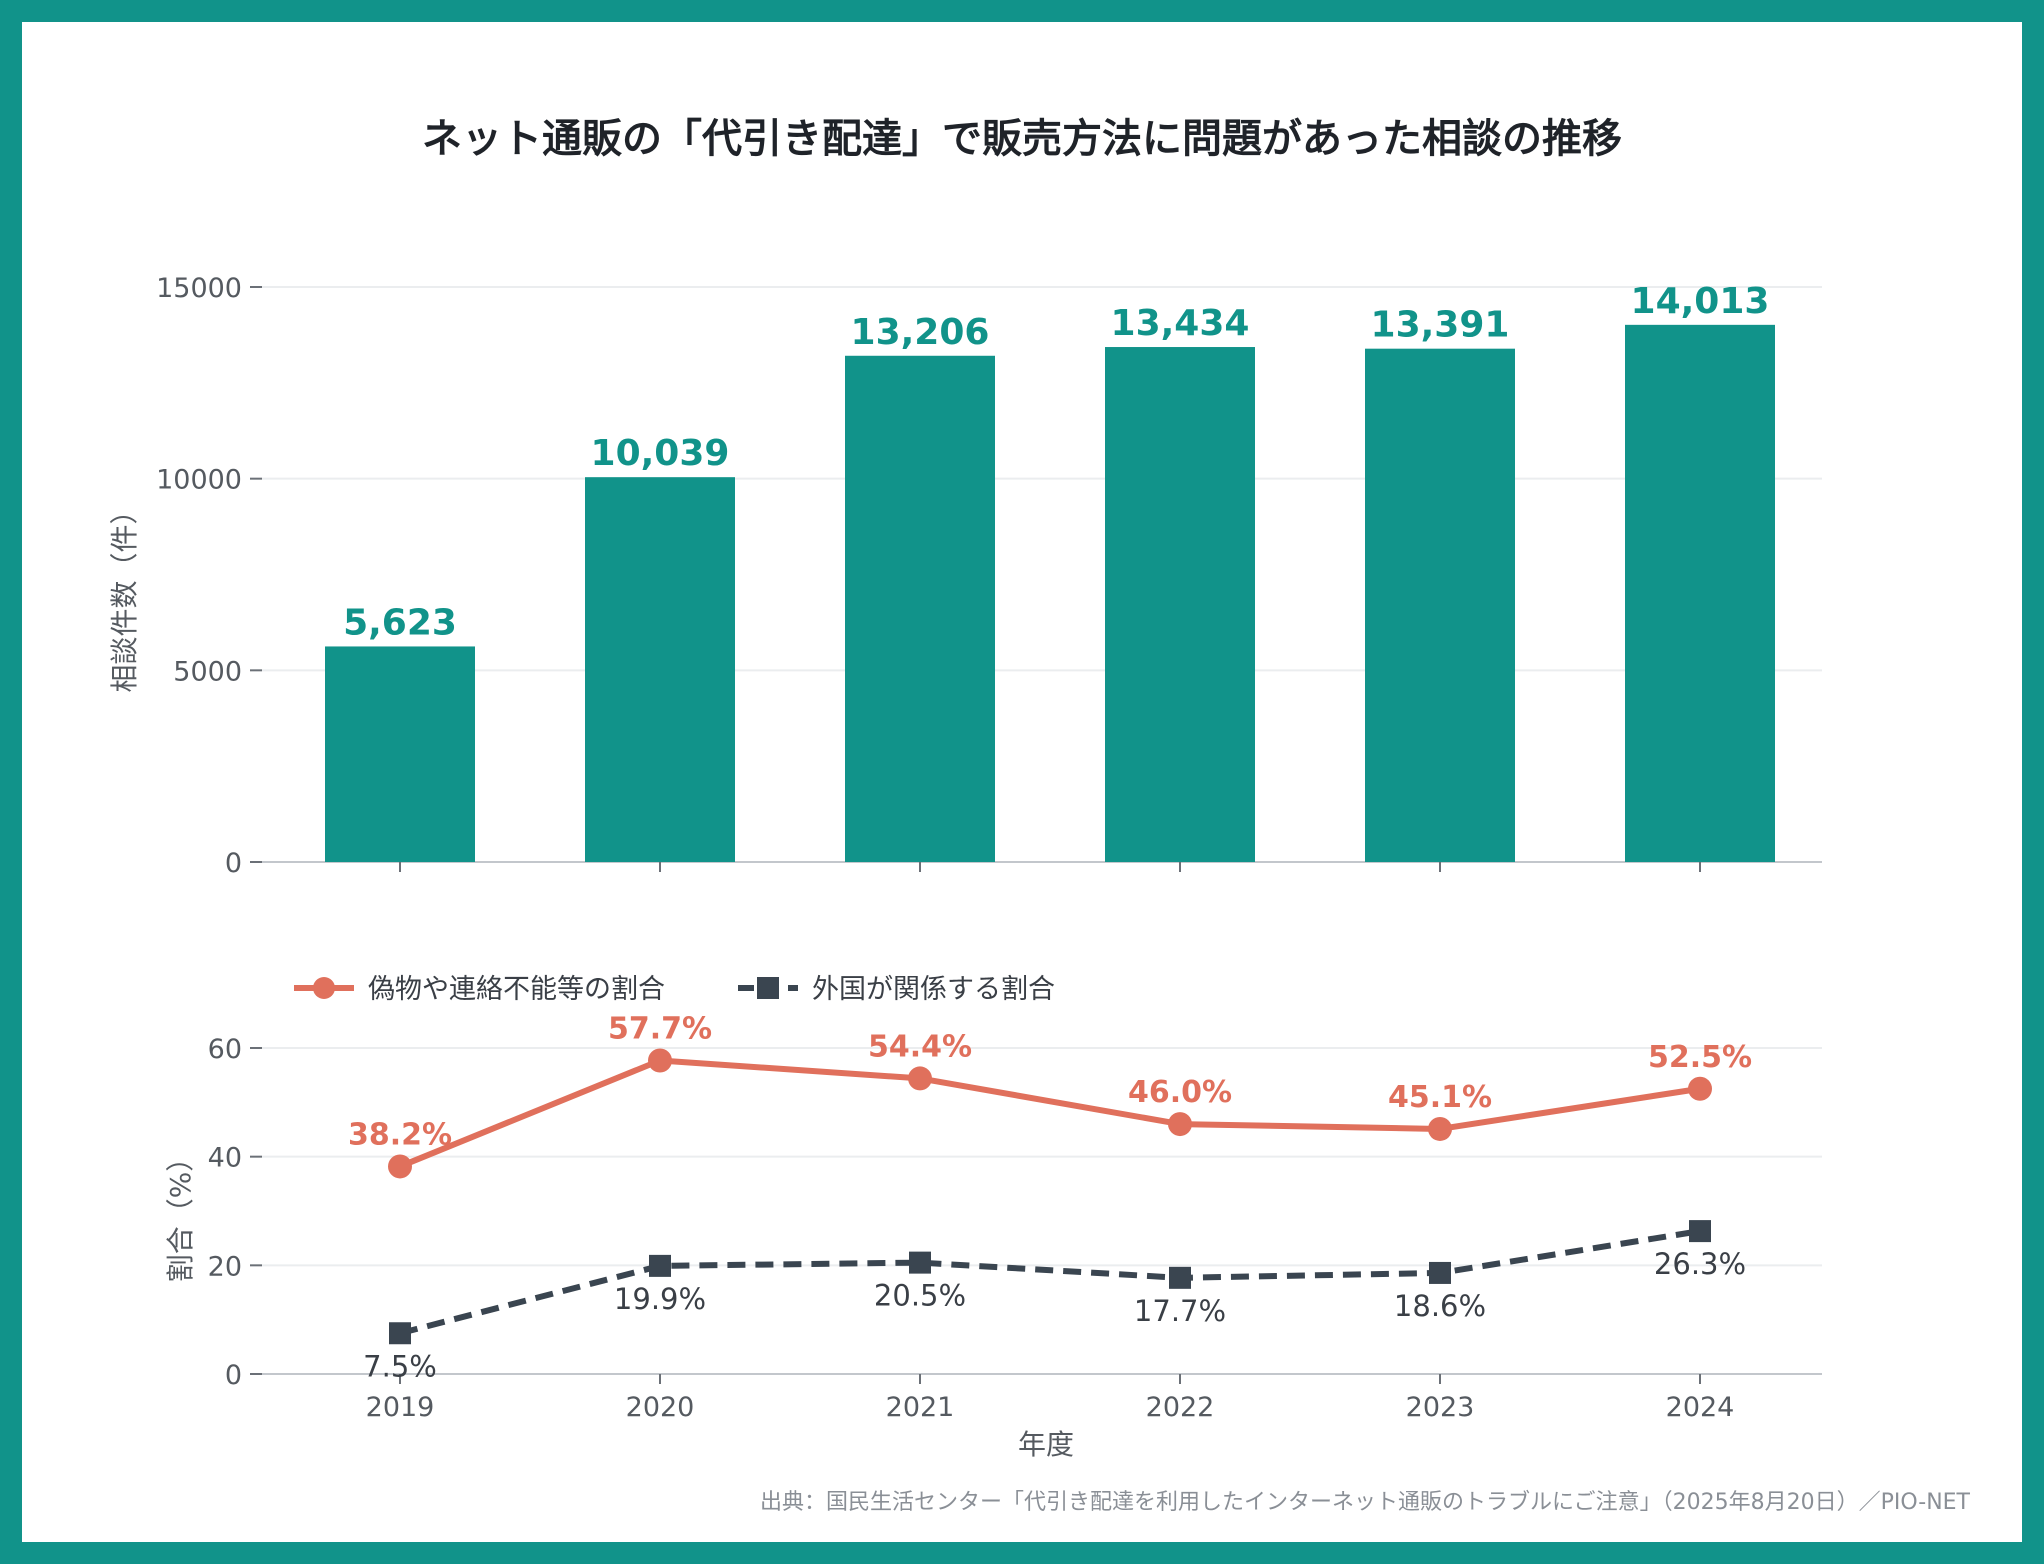  Describe the element at coordinates (516, 989) in the screenshot. I see `legend-label-fake-unreachable: 偽物や連絡不能等の割合` at that location.